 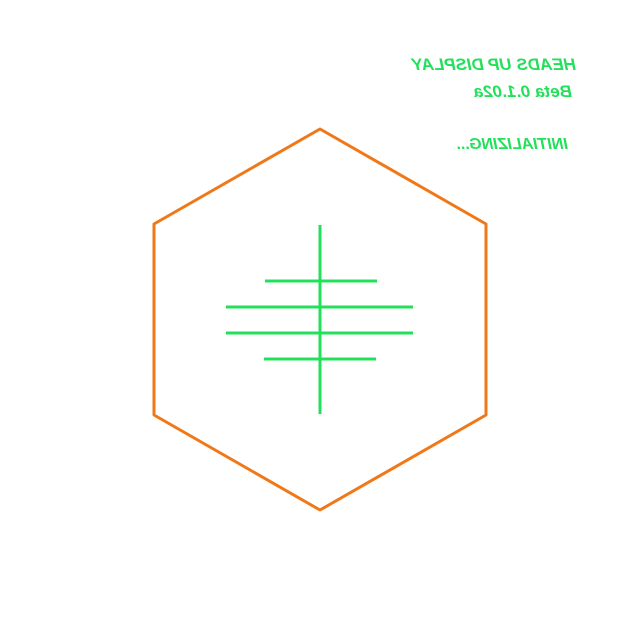 I want to click on hud-title: HEADS UP DISPLAY, so click(x=493, y=64).